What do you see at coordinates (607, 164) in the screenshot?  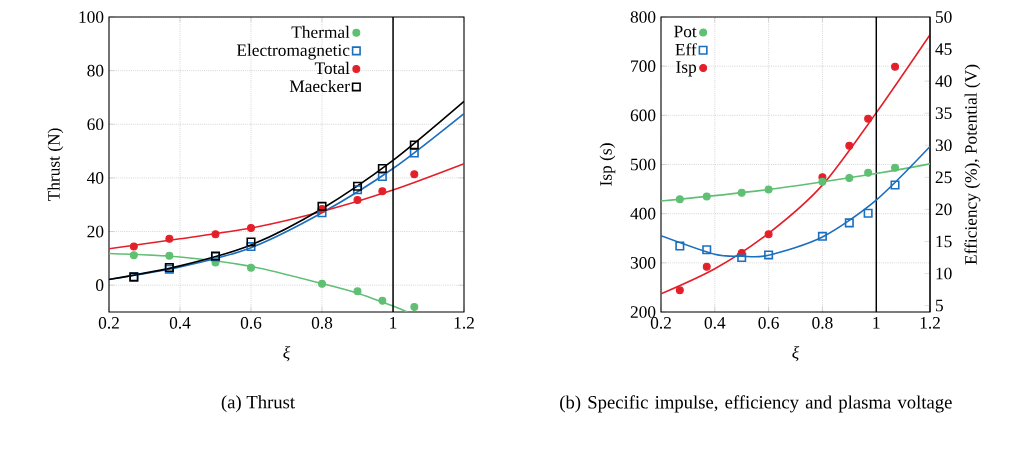 I see `y-axis-title: Isp (s)` at bounding box center [607, 164].